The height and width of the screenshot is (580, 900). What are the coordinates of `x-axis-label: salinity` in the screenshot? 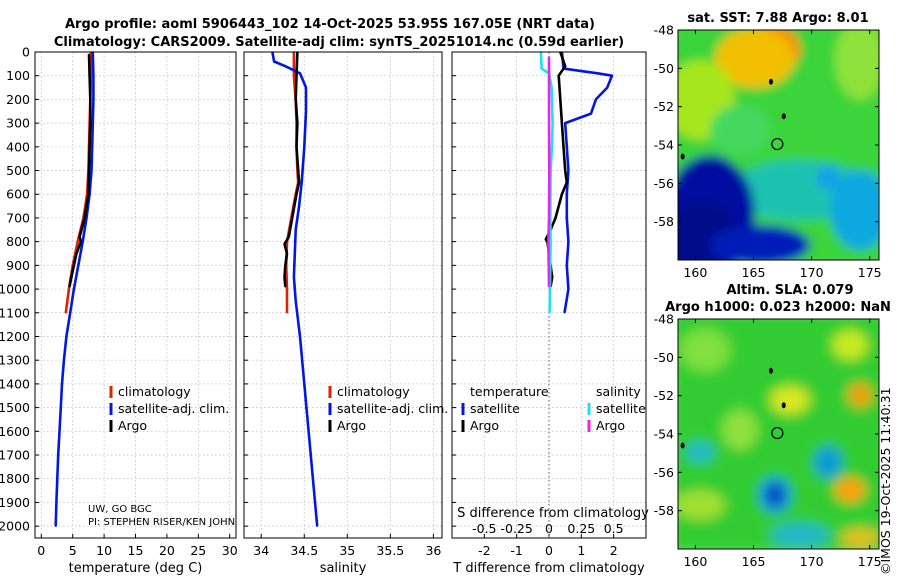 It's located at (343, 568).